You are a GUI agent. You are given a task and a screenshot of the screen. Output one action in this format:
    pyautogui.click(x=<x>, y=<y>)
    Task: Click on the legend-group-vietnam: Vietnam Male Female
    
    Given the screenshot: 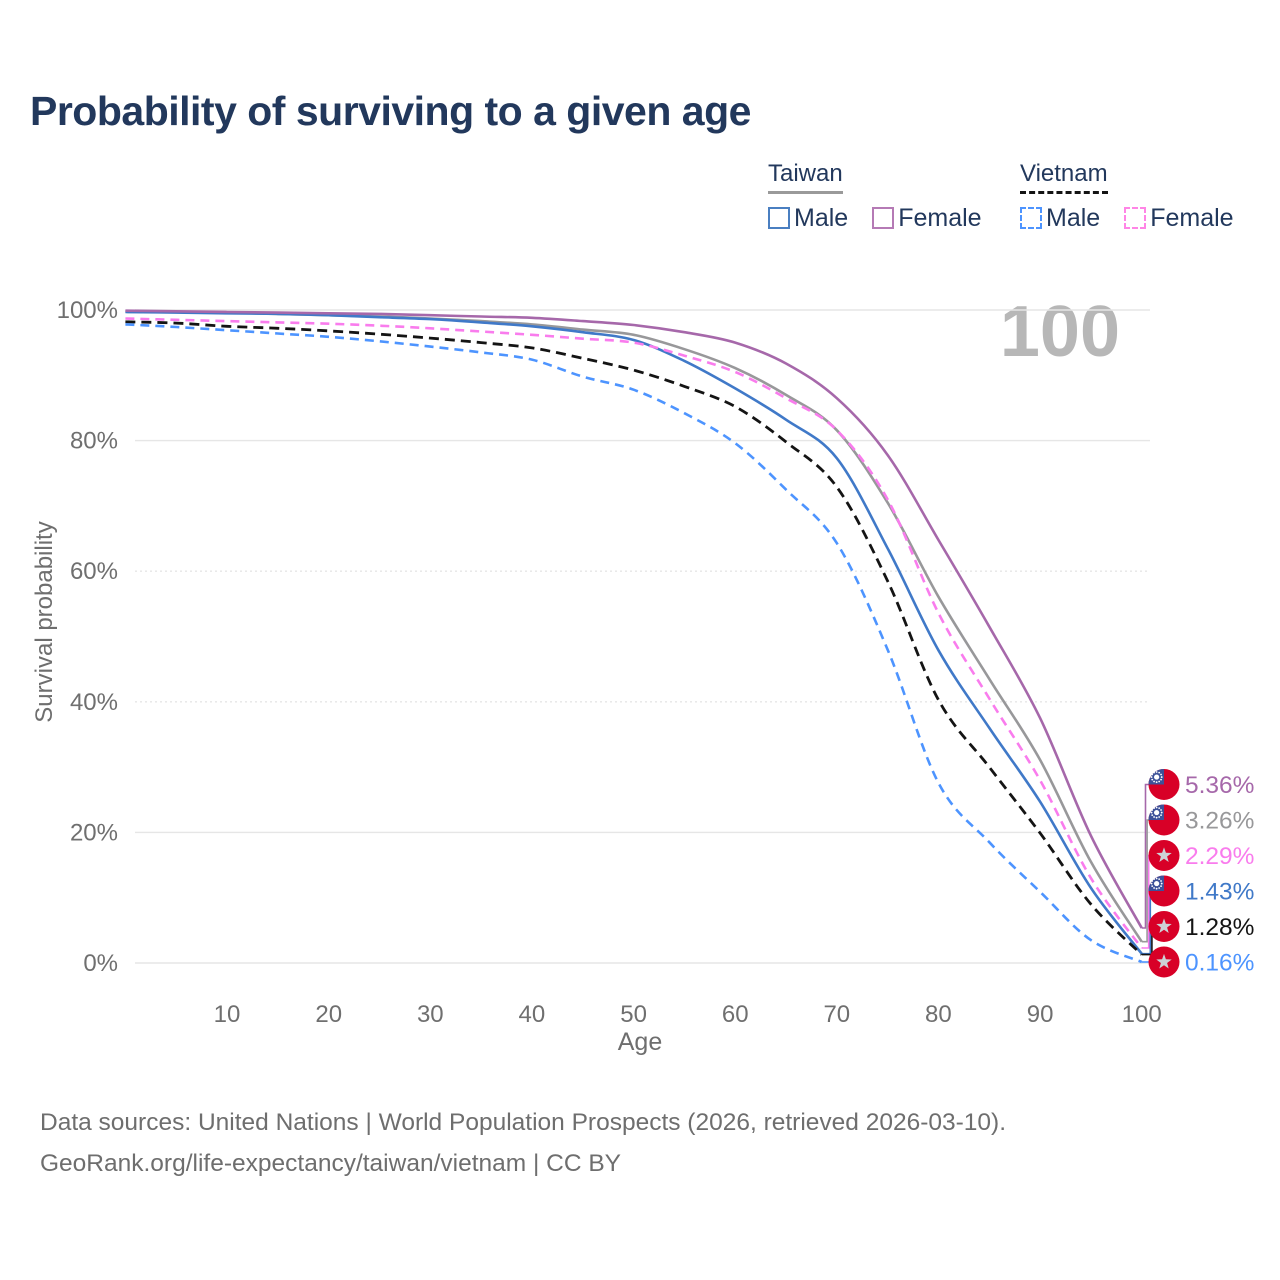 What is the action you would take?
    pyautogui.click(x=1139, y=196)
    